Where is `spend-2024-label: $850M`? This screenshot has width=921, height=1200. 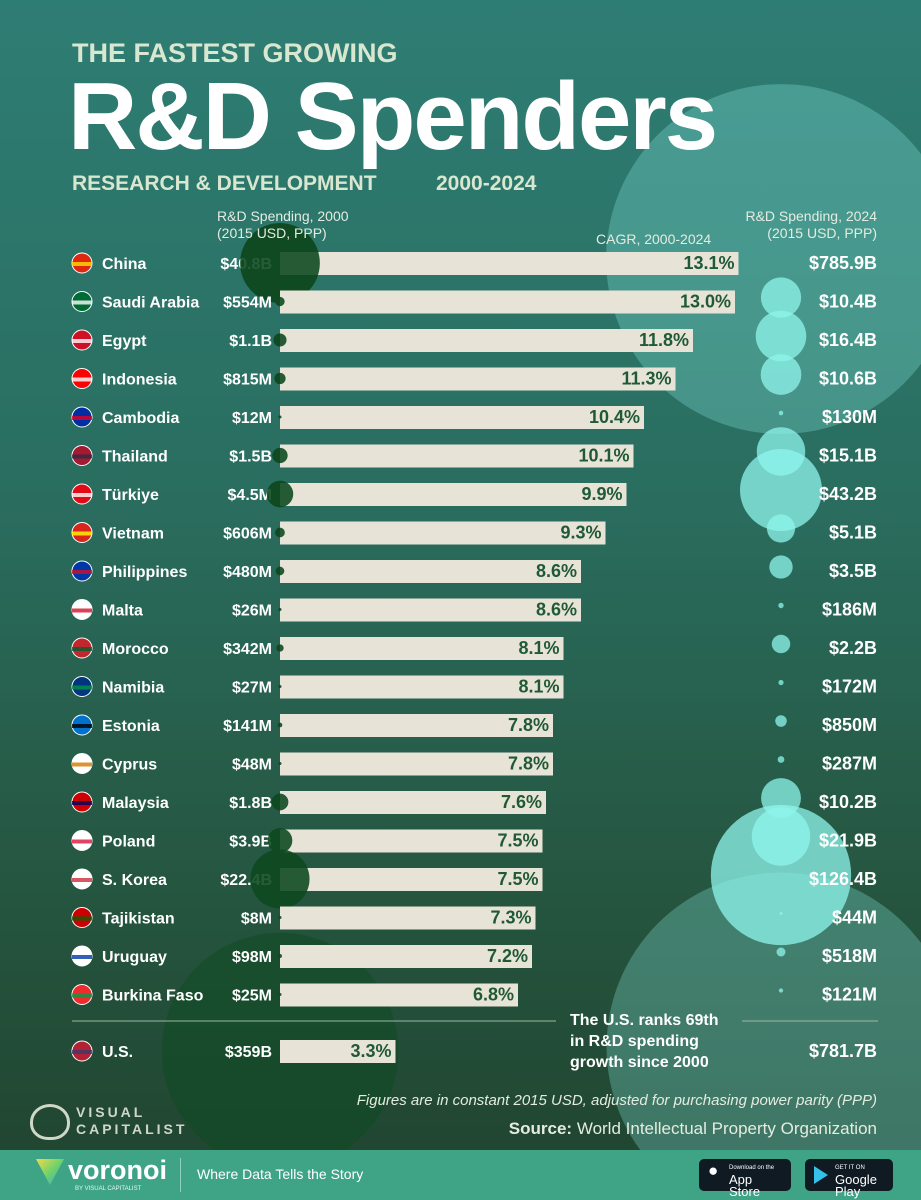 spend-2024-label: $850M is located at coordinates (849, 725).